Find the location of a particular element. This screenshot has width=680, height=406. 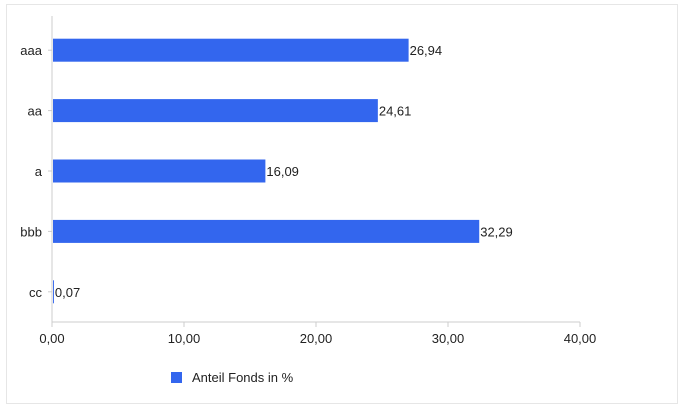

category-label: bbb is located at coordinates (31, 231).